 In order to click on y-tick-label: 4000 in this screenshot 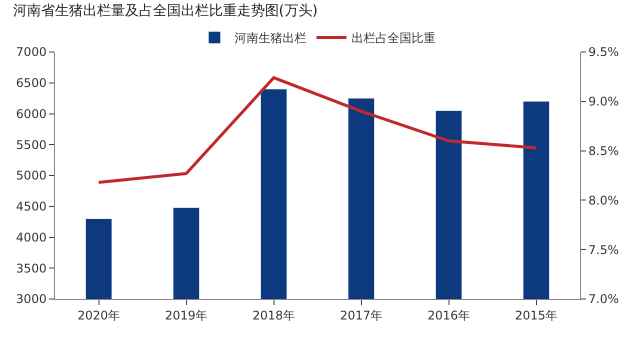, I will do `click(31, 237)`.